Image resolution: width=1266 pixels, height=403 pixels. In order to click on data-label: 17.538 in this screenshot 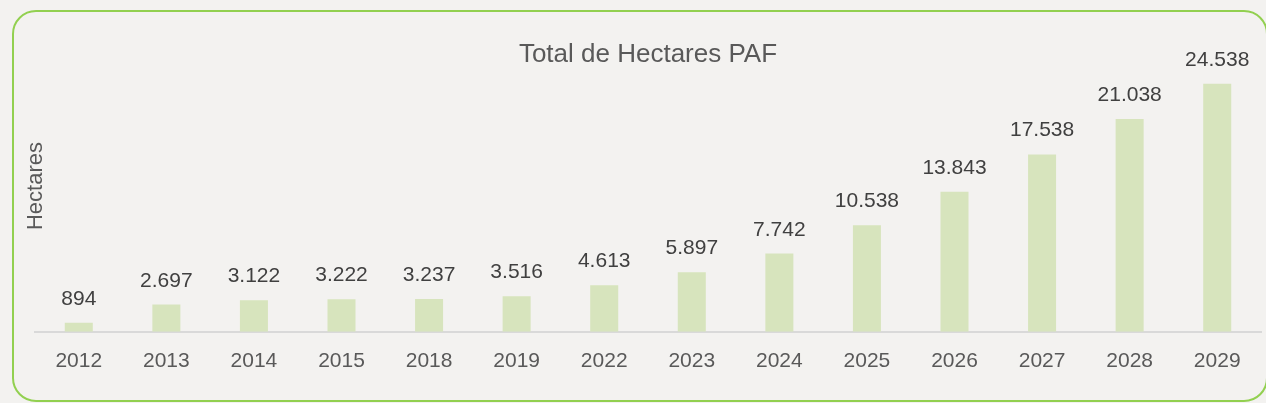, I will do `click(1042, 129)`.